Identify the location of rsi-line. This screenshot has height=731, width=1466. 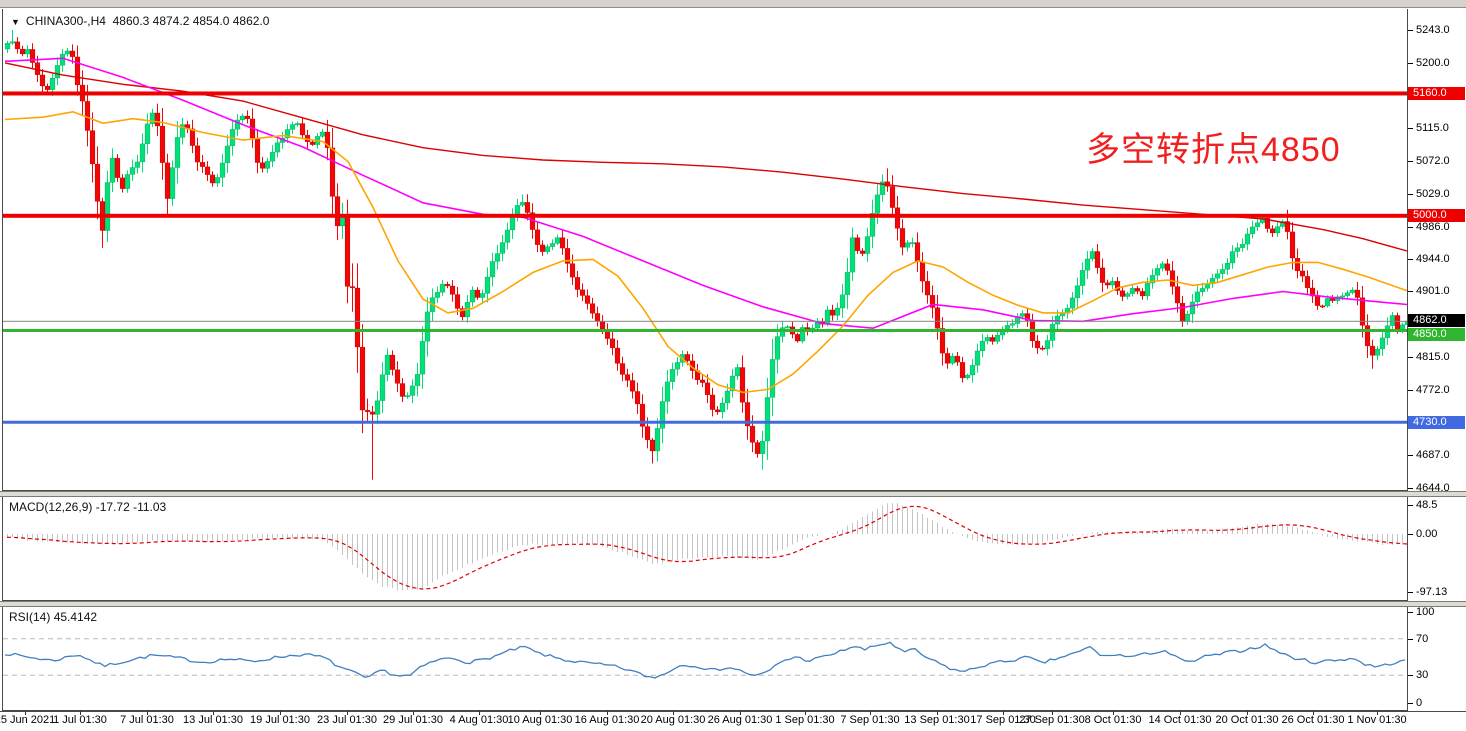
(705, 660).